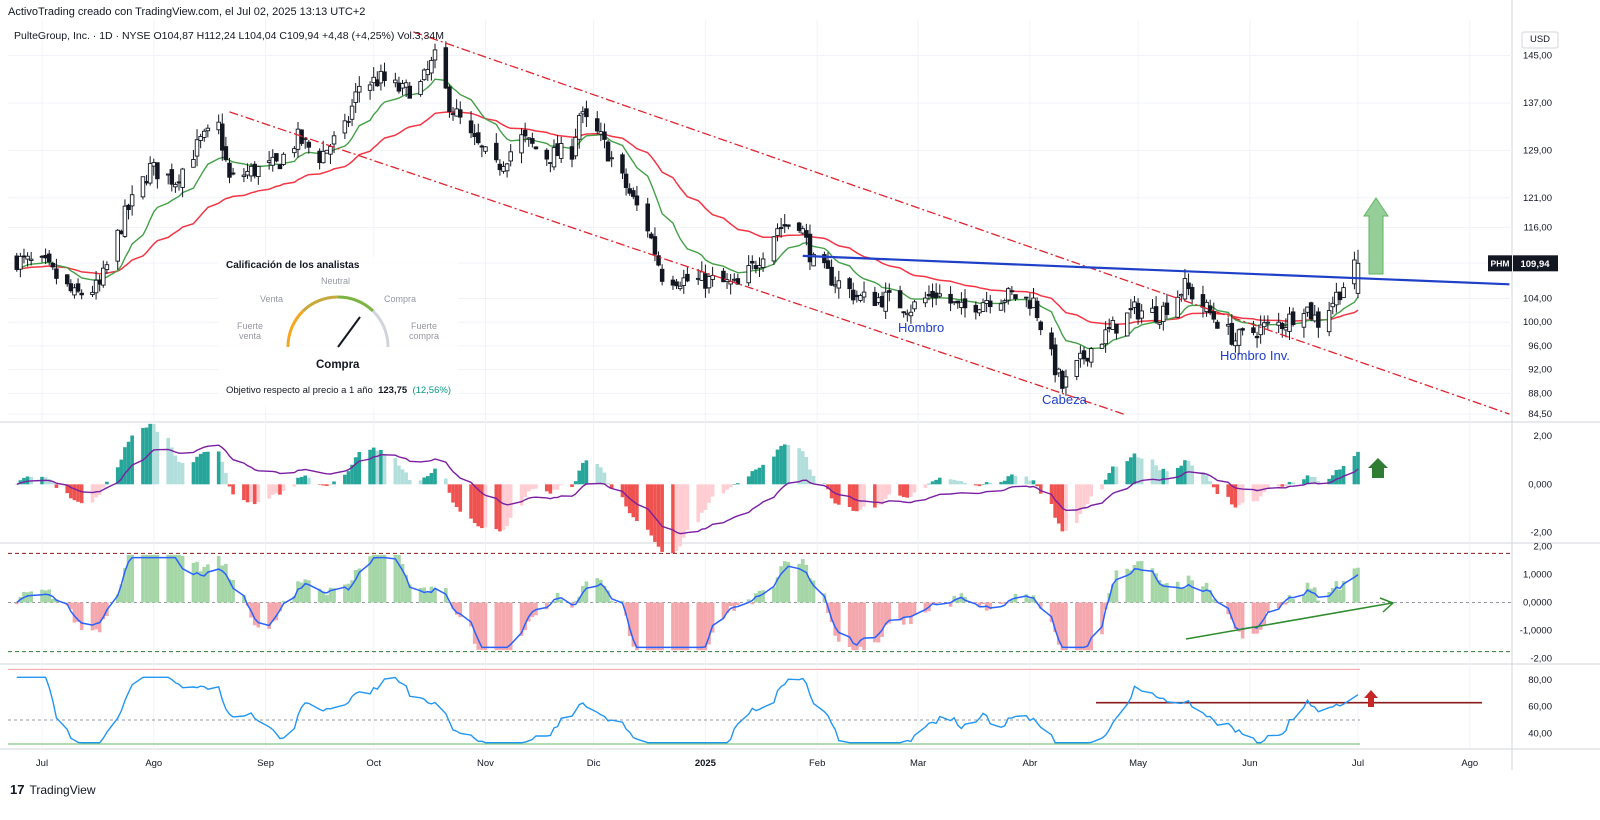 The image size is (1600, 820). I want to click on price-tick-label: 145,00, so click(1537, 56).